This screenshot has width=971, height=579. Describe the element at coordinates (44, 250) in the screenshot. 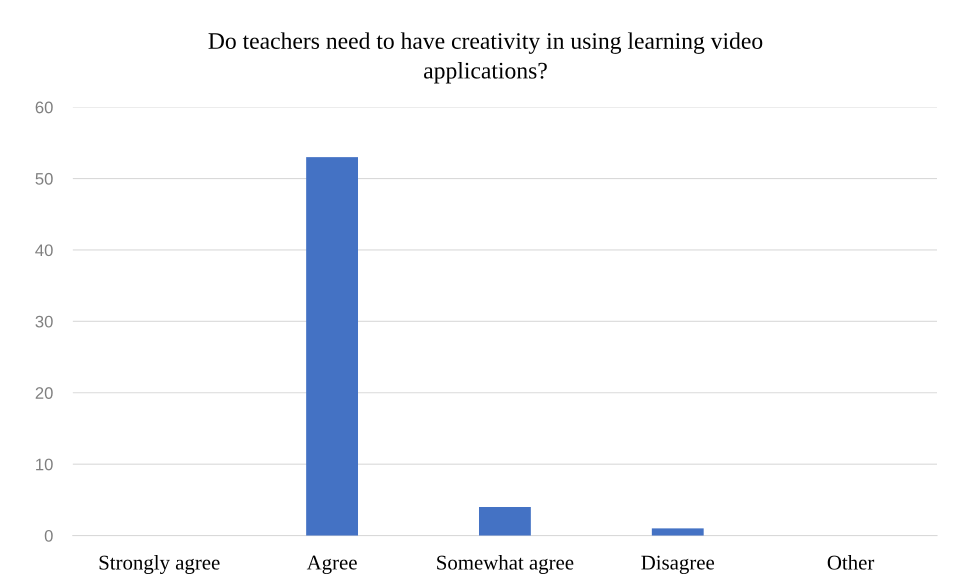

I see `y-tick-label: 40` at that location.